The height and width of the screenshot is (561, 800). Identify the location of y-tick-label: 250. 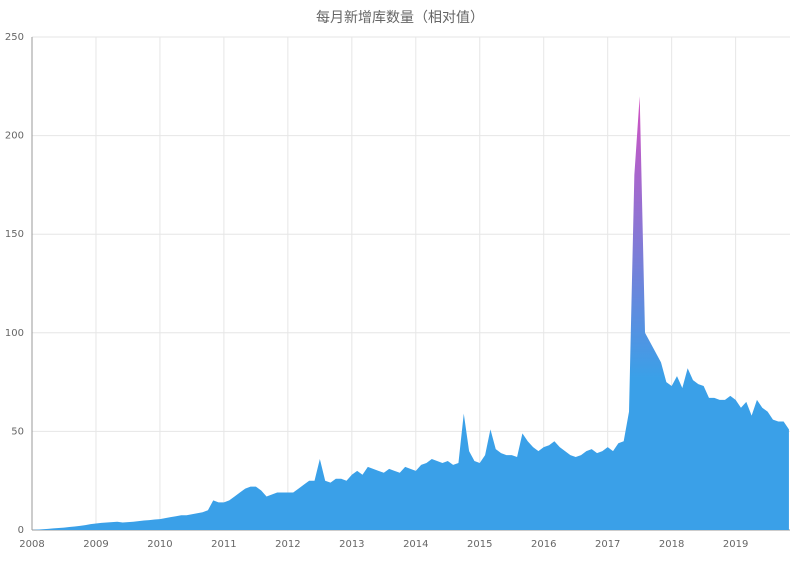
(14, 37).